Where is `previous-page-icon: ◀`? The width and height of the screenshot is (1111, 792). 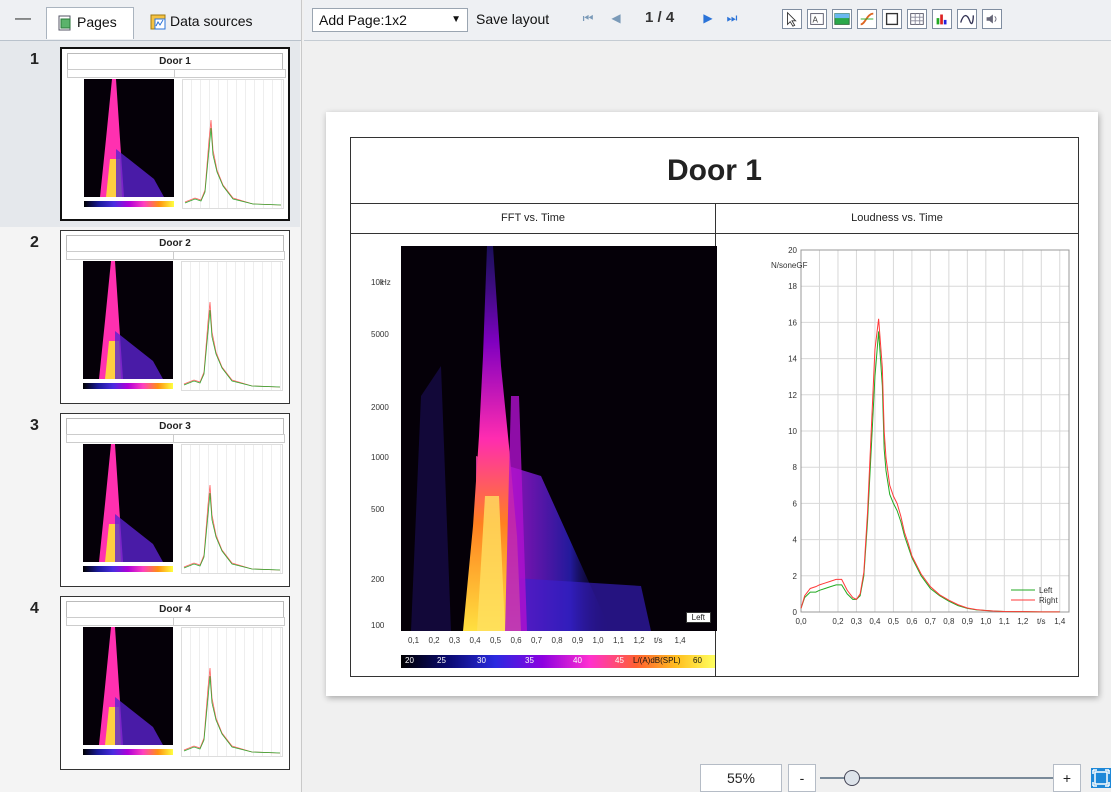 previous-page-icon: ◀ is located at coordinates (616, 20).